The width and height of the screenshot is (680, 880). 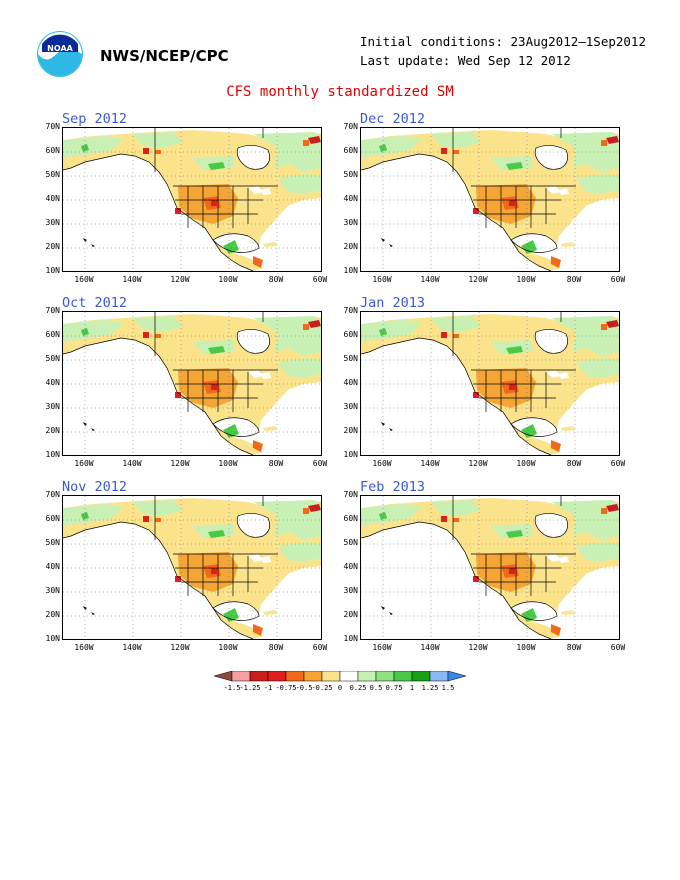 What do you see at coordinates (393, 119) in the screenshot?
I see `panel-label: Dec 2012` at bounding box center [393, 119].